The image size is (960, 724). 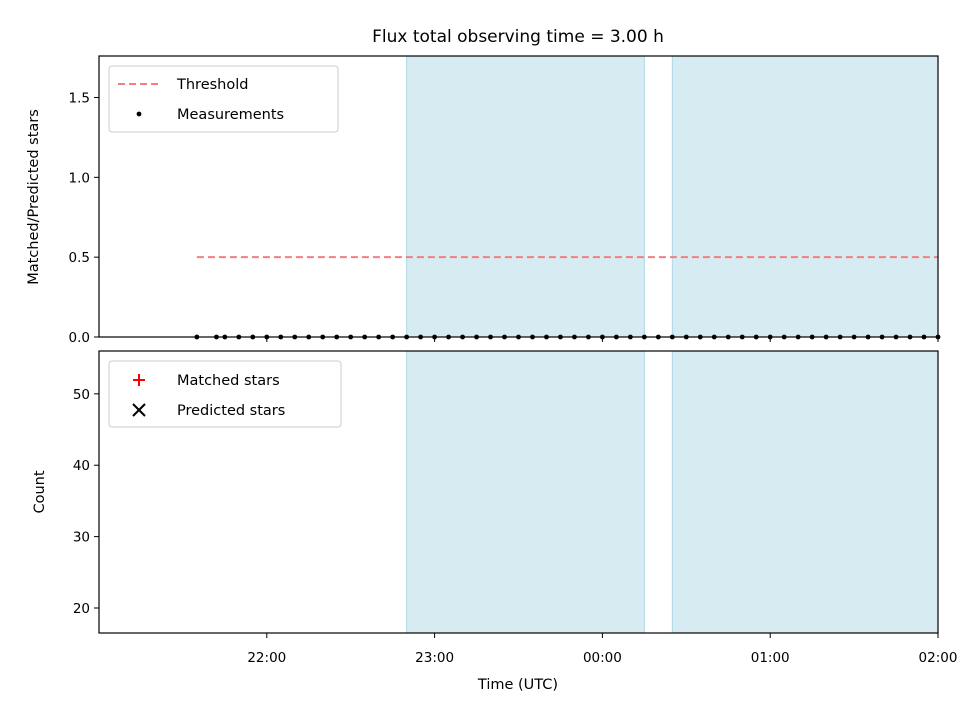 I want to click on legend-predicted-swatch, so click(x=139, y=410).